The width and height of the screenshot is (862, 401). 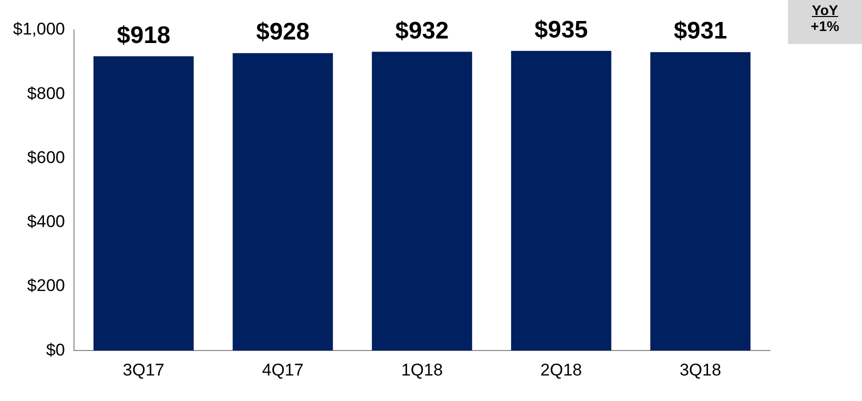 I want to click on text: YoY, so click(x=825, y=10).